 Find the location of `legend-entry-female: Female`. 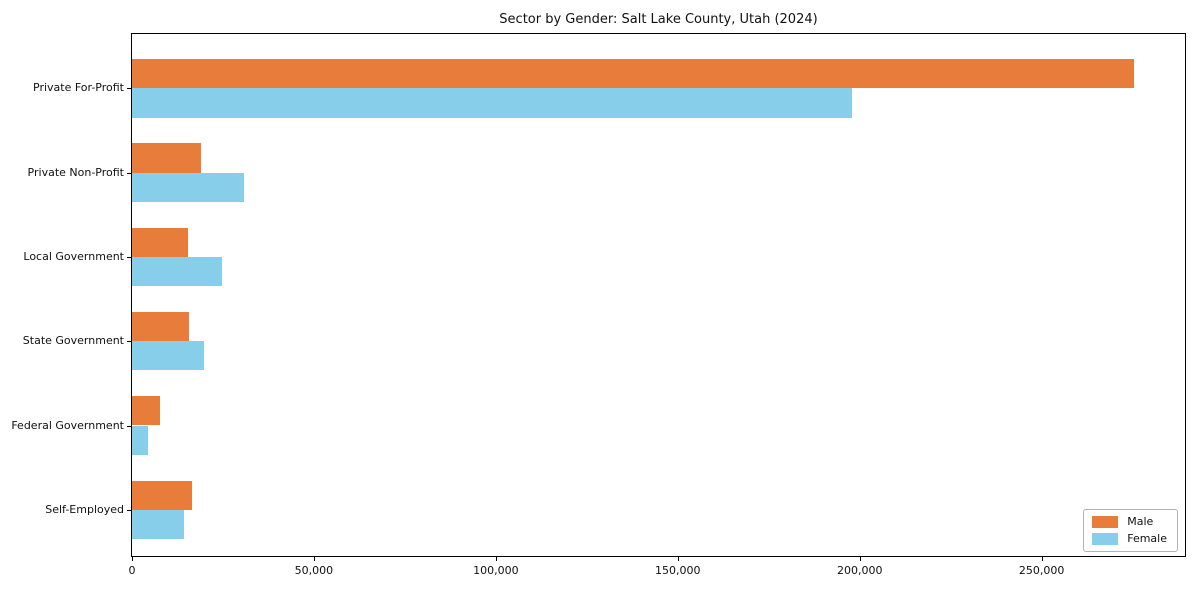

legend-entry-female: Female is located at coordinates (1129, 539).